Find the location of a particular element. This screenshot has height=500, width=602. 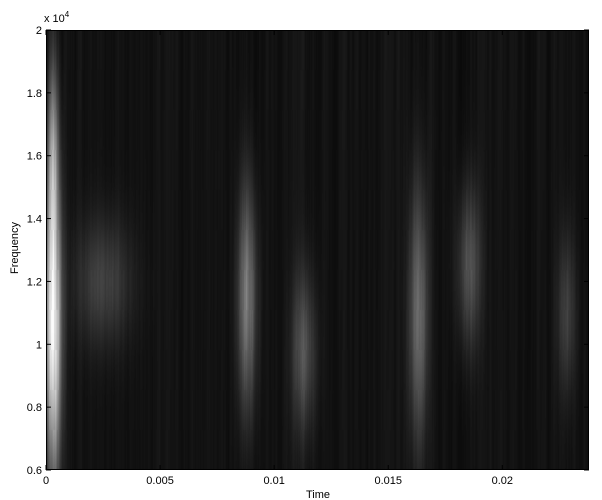

y-tick-label: 0.6 is located at coordinates (34, 471).